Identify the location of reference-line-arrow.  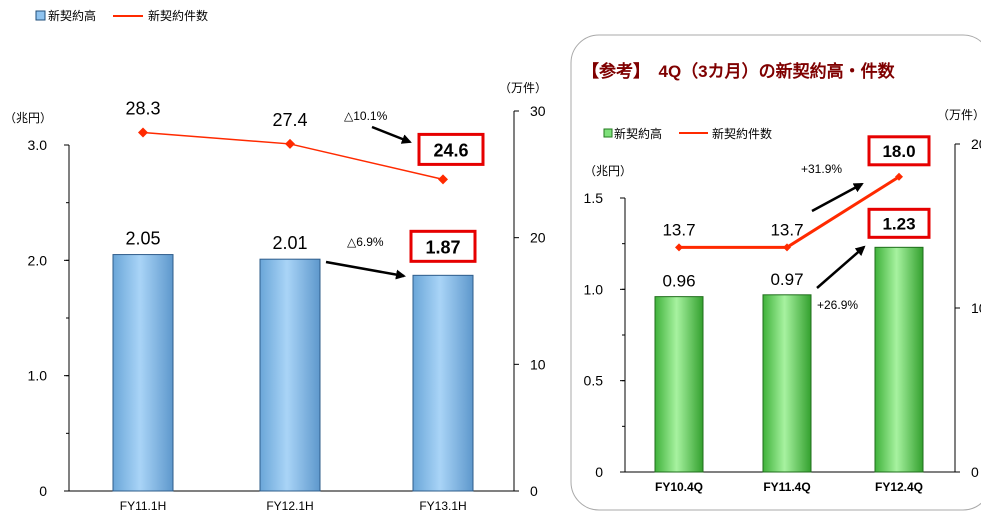
(837, 197).